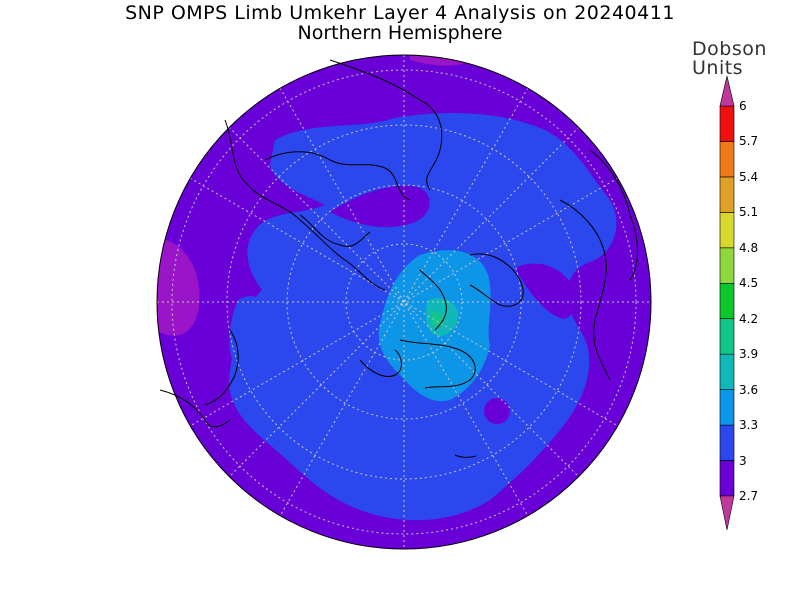 This screenshot has width=800, height=600. I want to click on colorbar-tick-label: 5.7, so click(749, 141).